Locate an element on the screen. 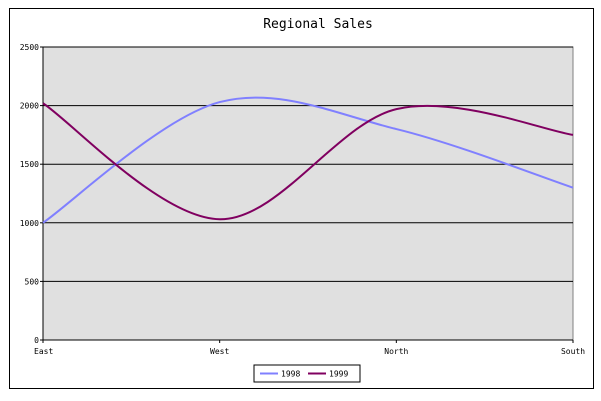 This screenshot has width=601, height=401. x-tick-label: North is located at coordinates (396, 351).